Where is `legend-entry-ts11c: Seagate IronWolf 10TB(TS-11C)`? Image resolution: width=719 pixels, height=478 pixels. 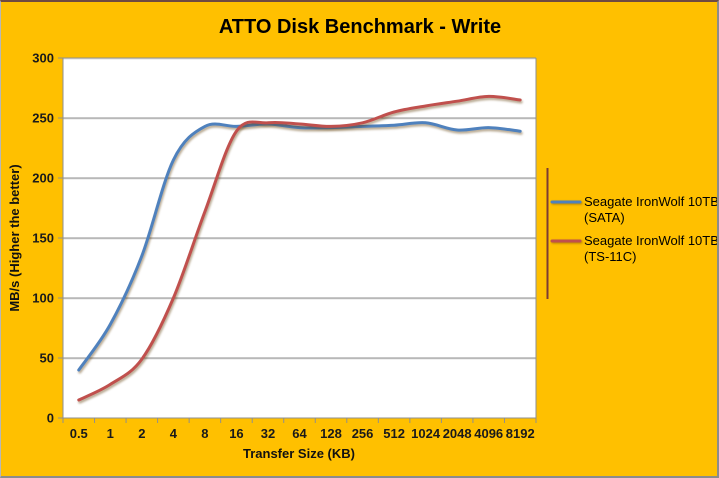 legend-entry-ts11c: Seagate IronWolf 10TB(TS-11C) is located at coordinates (634, 248).